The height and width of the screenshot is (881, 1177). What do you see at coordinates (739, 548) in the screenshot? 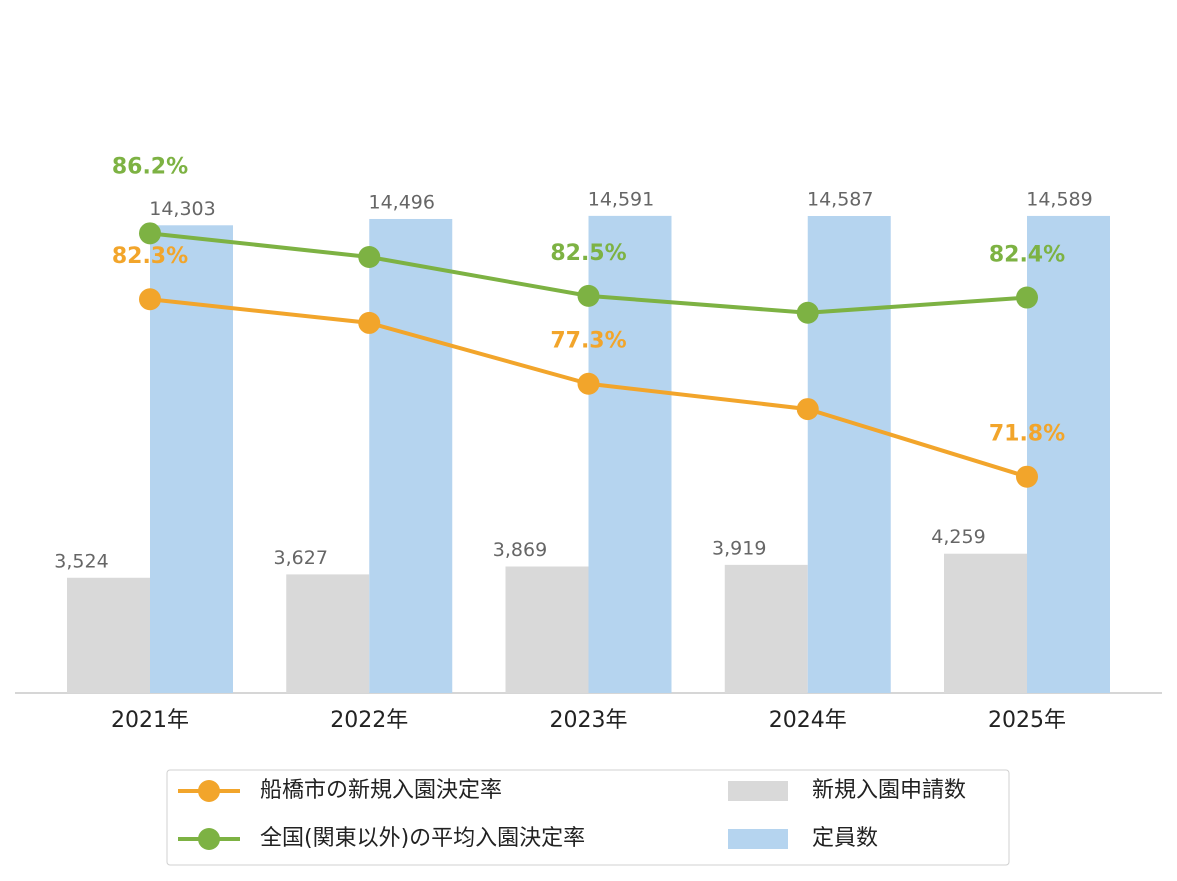
I see `bar-value-label: 3,919` at bounding box center [739, 548].